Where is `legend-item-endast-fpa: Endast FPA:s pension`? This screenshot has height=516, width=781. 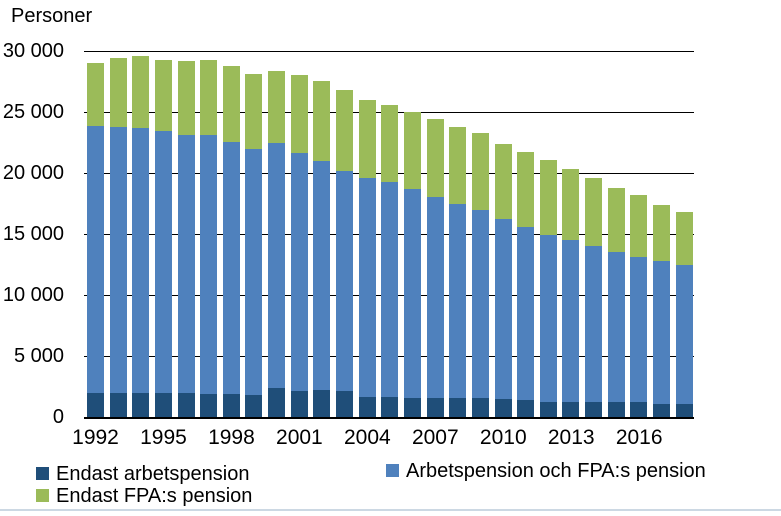
legend-item-endast-fpa: Endast FPA:s pension is located at coordinates (144, 496).